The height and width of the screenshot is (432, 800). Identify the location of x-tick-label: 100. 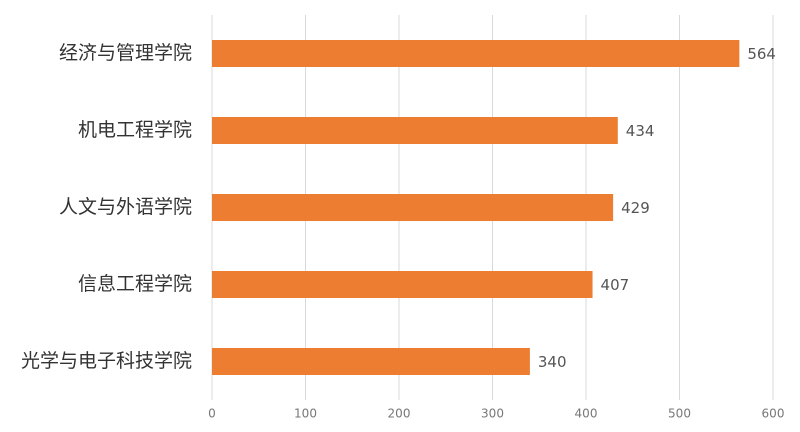
(305, 414).